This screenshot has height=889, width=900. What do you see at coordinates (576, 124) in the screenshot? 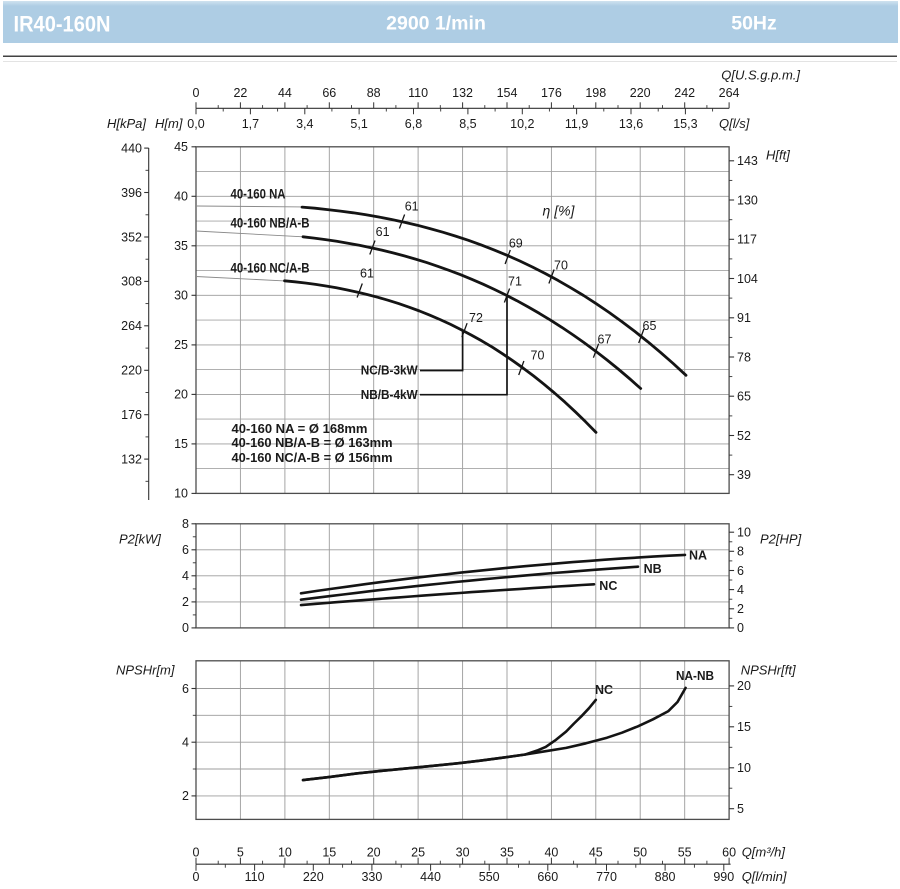
I see `svg-text: 11,9` at bounding box center [576, 124].